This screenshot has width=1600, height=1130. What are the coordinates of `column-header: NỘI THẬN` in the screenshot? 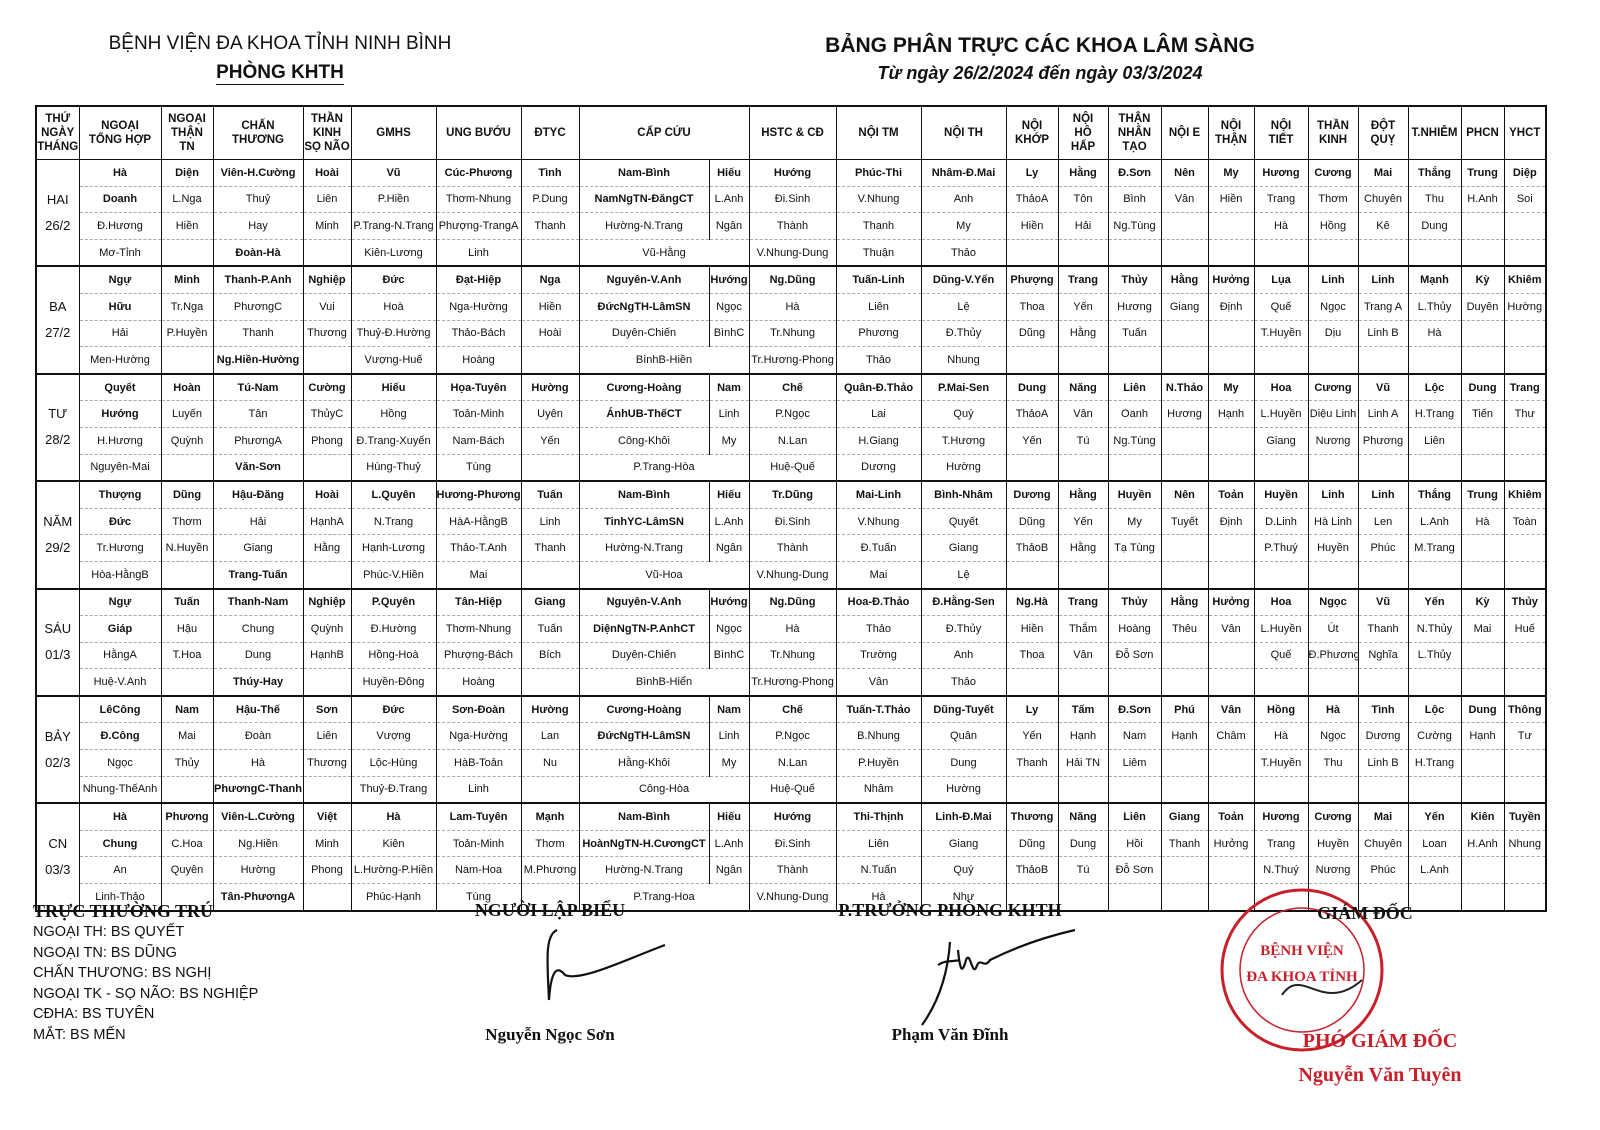 It's located at (1231, 132).